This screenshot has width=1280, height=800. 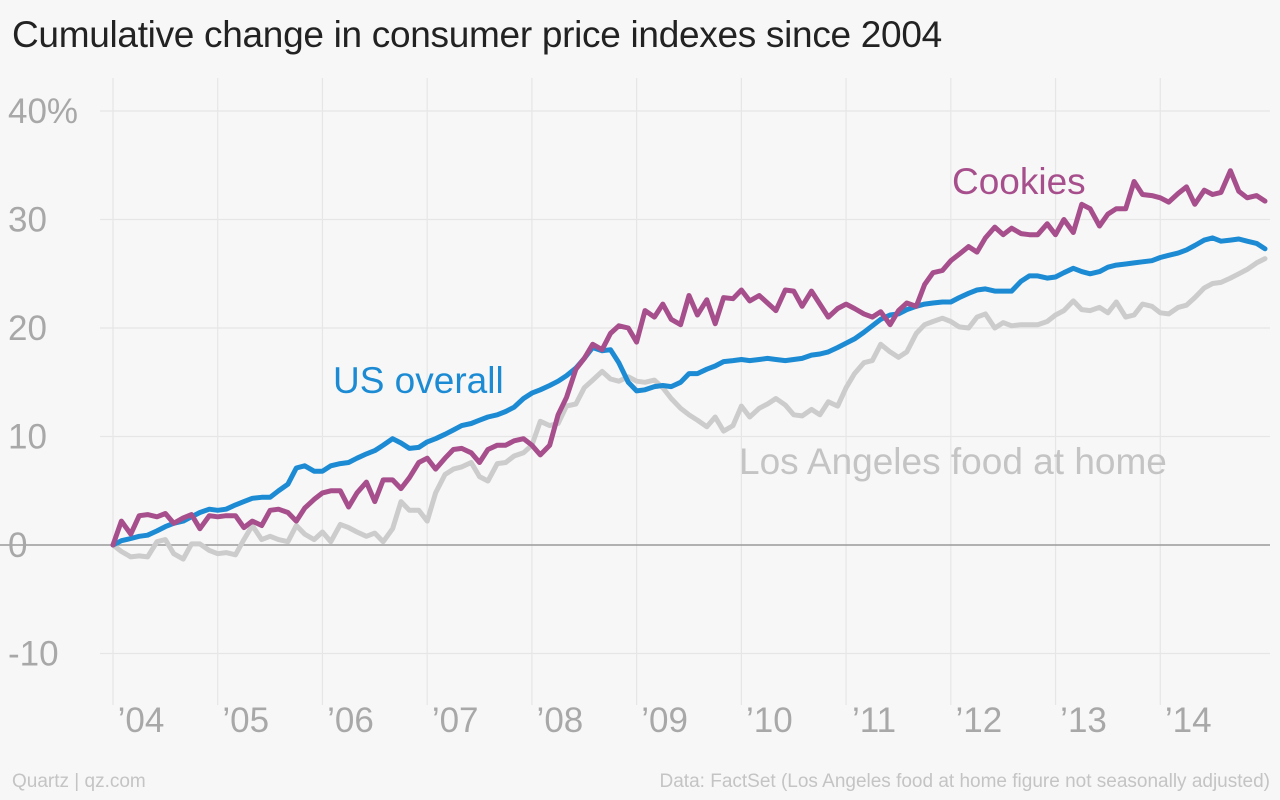 I want to click on x-tick-label: ’05, so click(x=245, y=720).